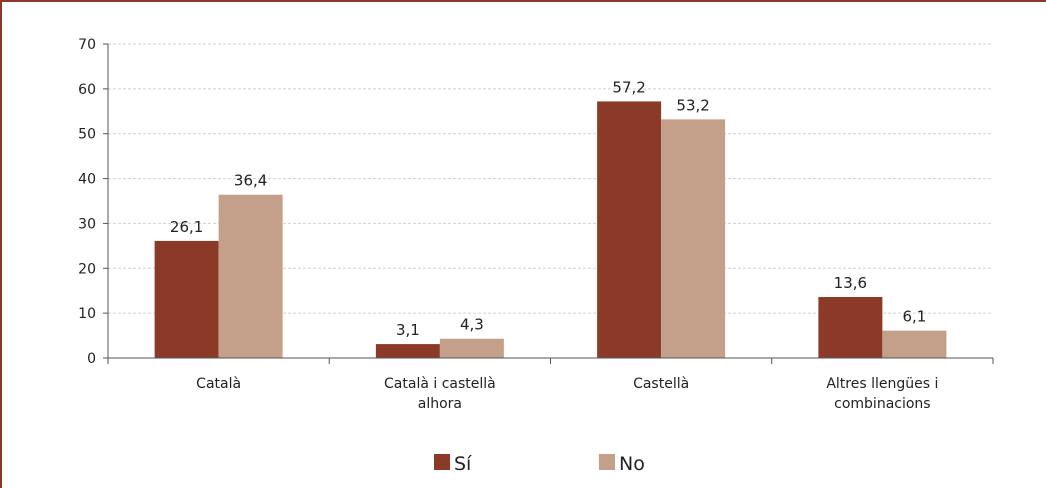 This screenshot has height=488, width=1046. I want to click on legend: Sí No, so click(539, 464).